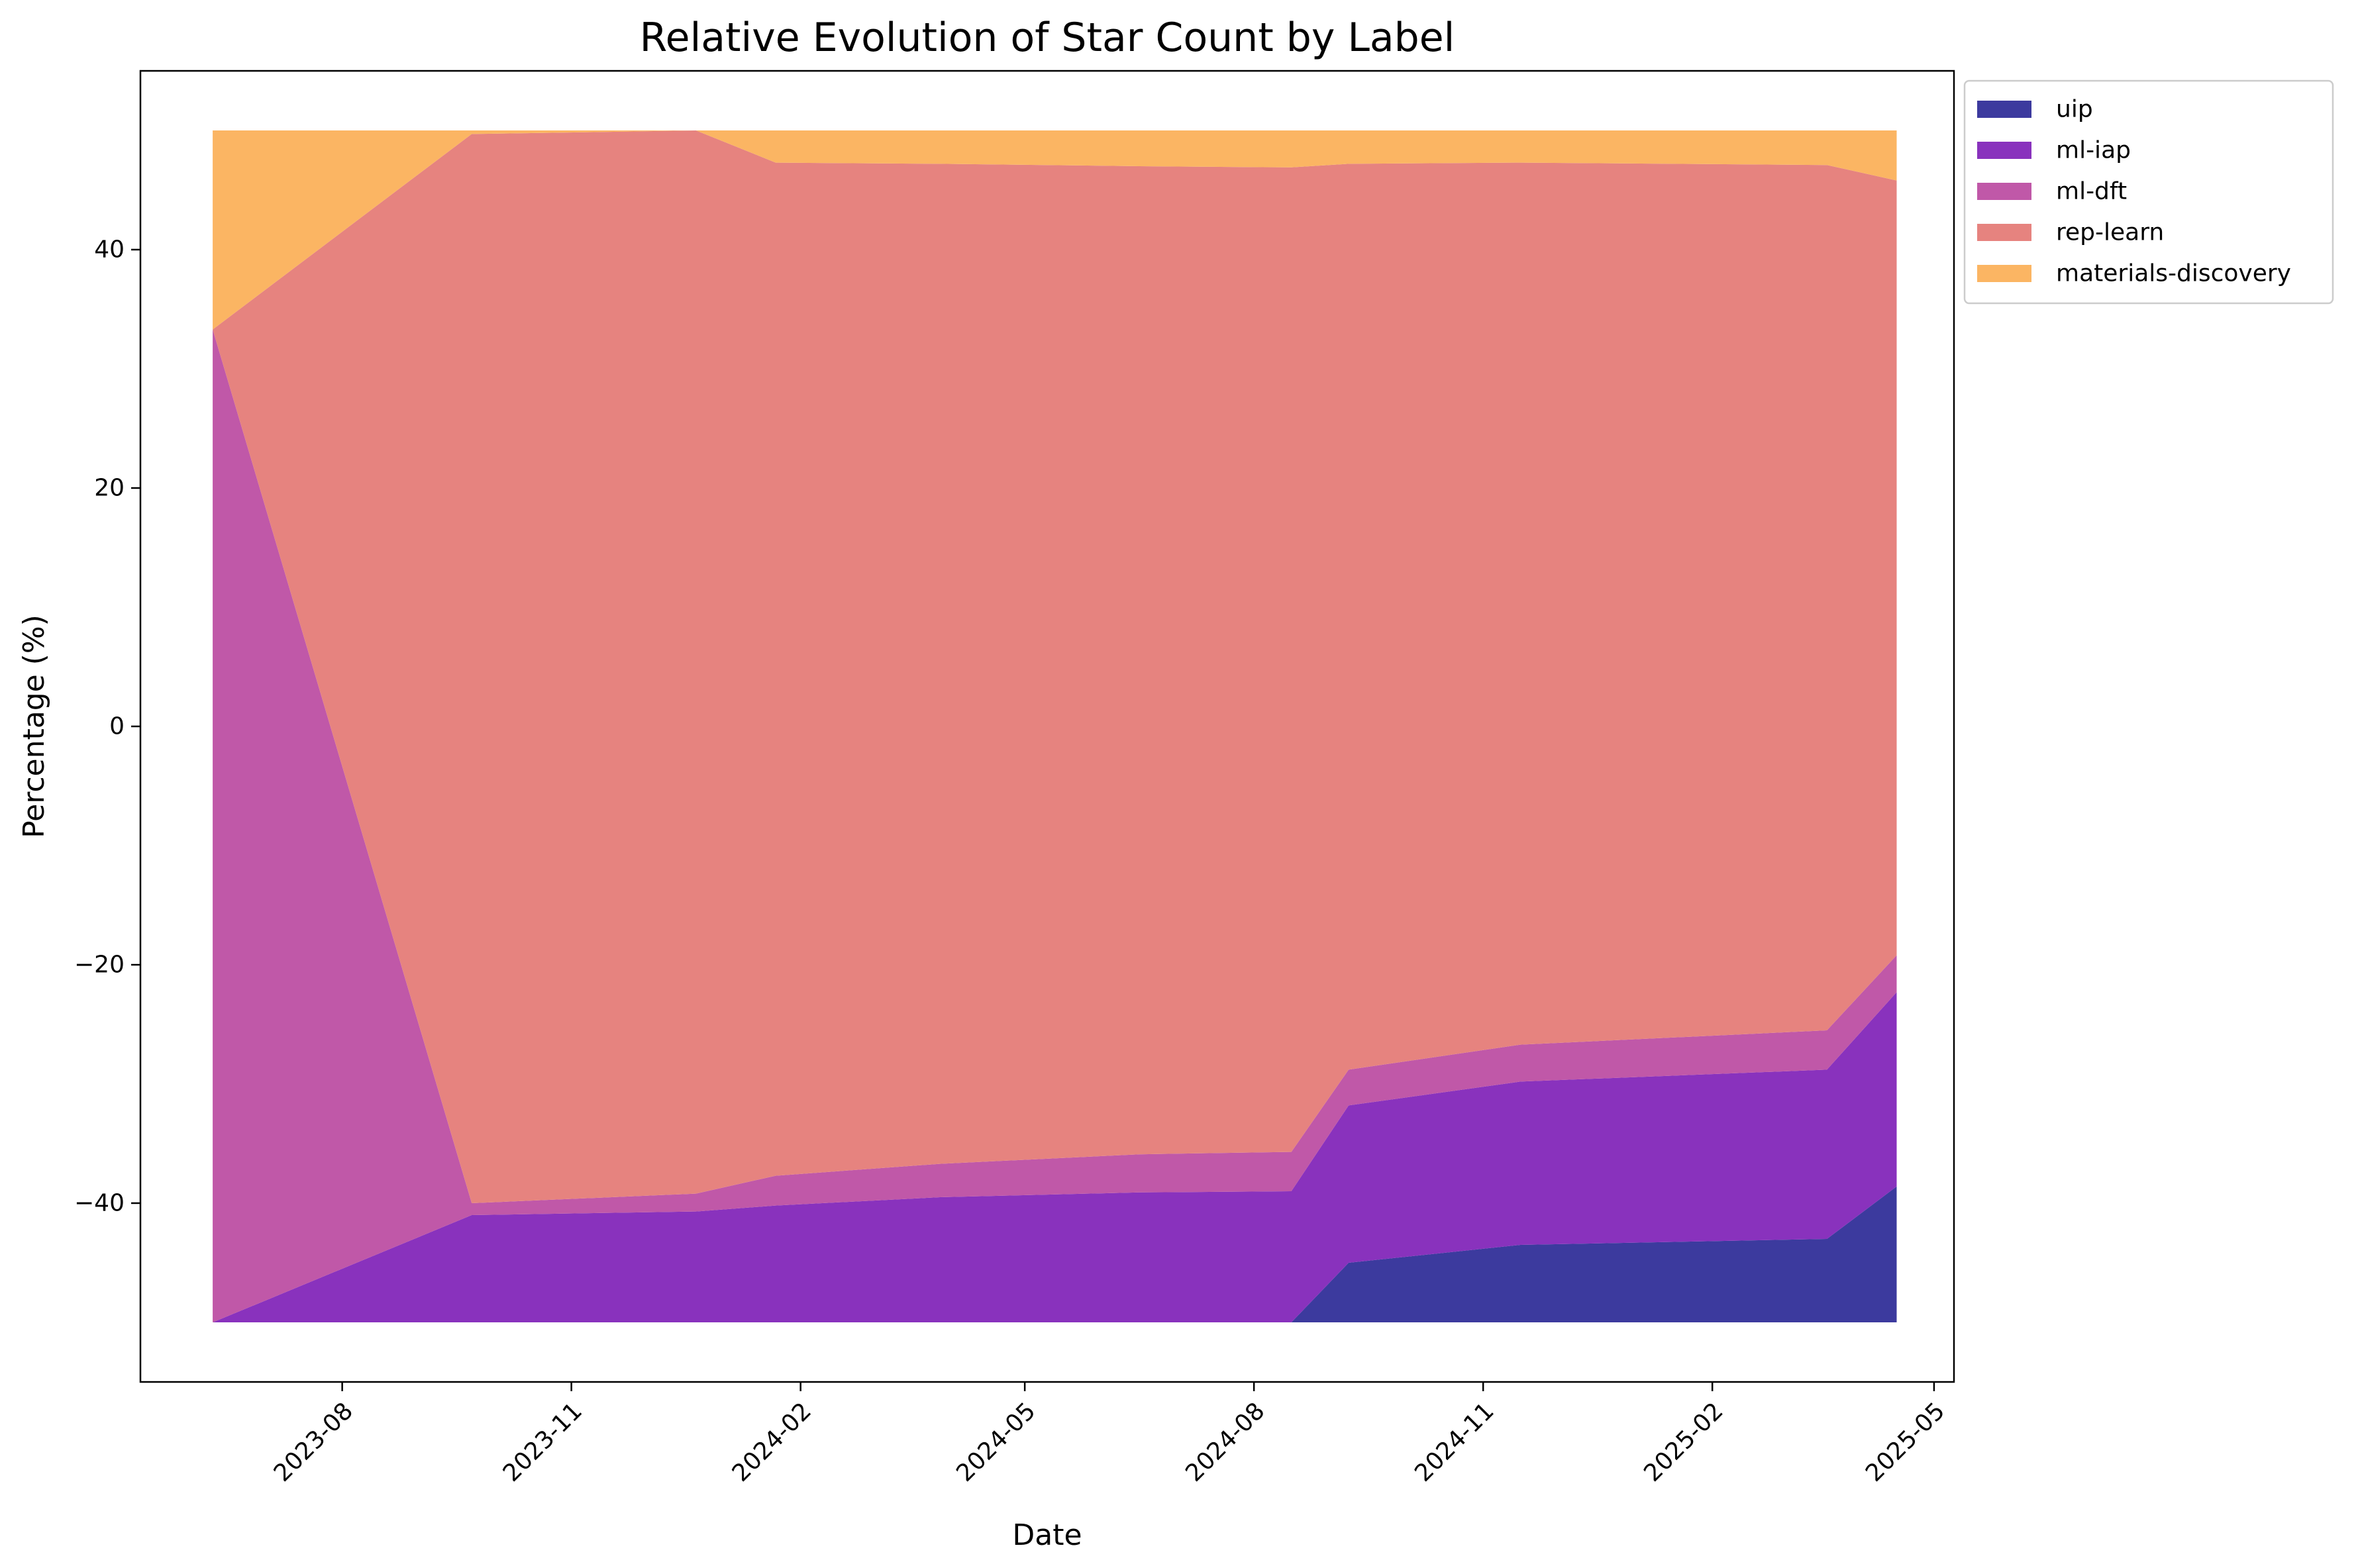 This screenshot has height=1568, width=2360. What do you see at coordinates (2004, 232) in the screenshot?
I see `legend-swatch-rep-learn` at bounding box center [2004, 232].